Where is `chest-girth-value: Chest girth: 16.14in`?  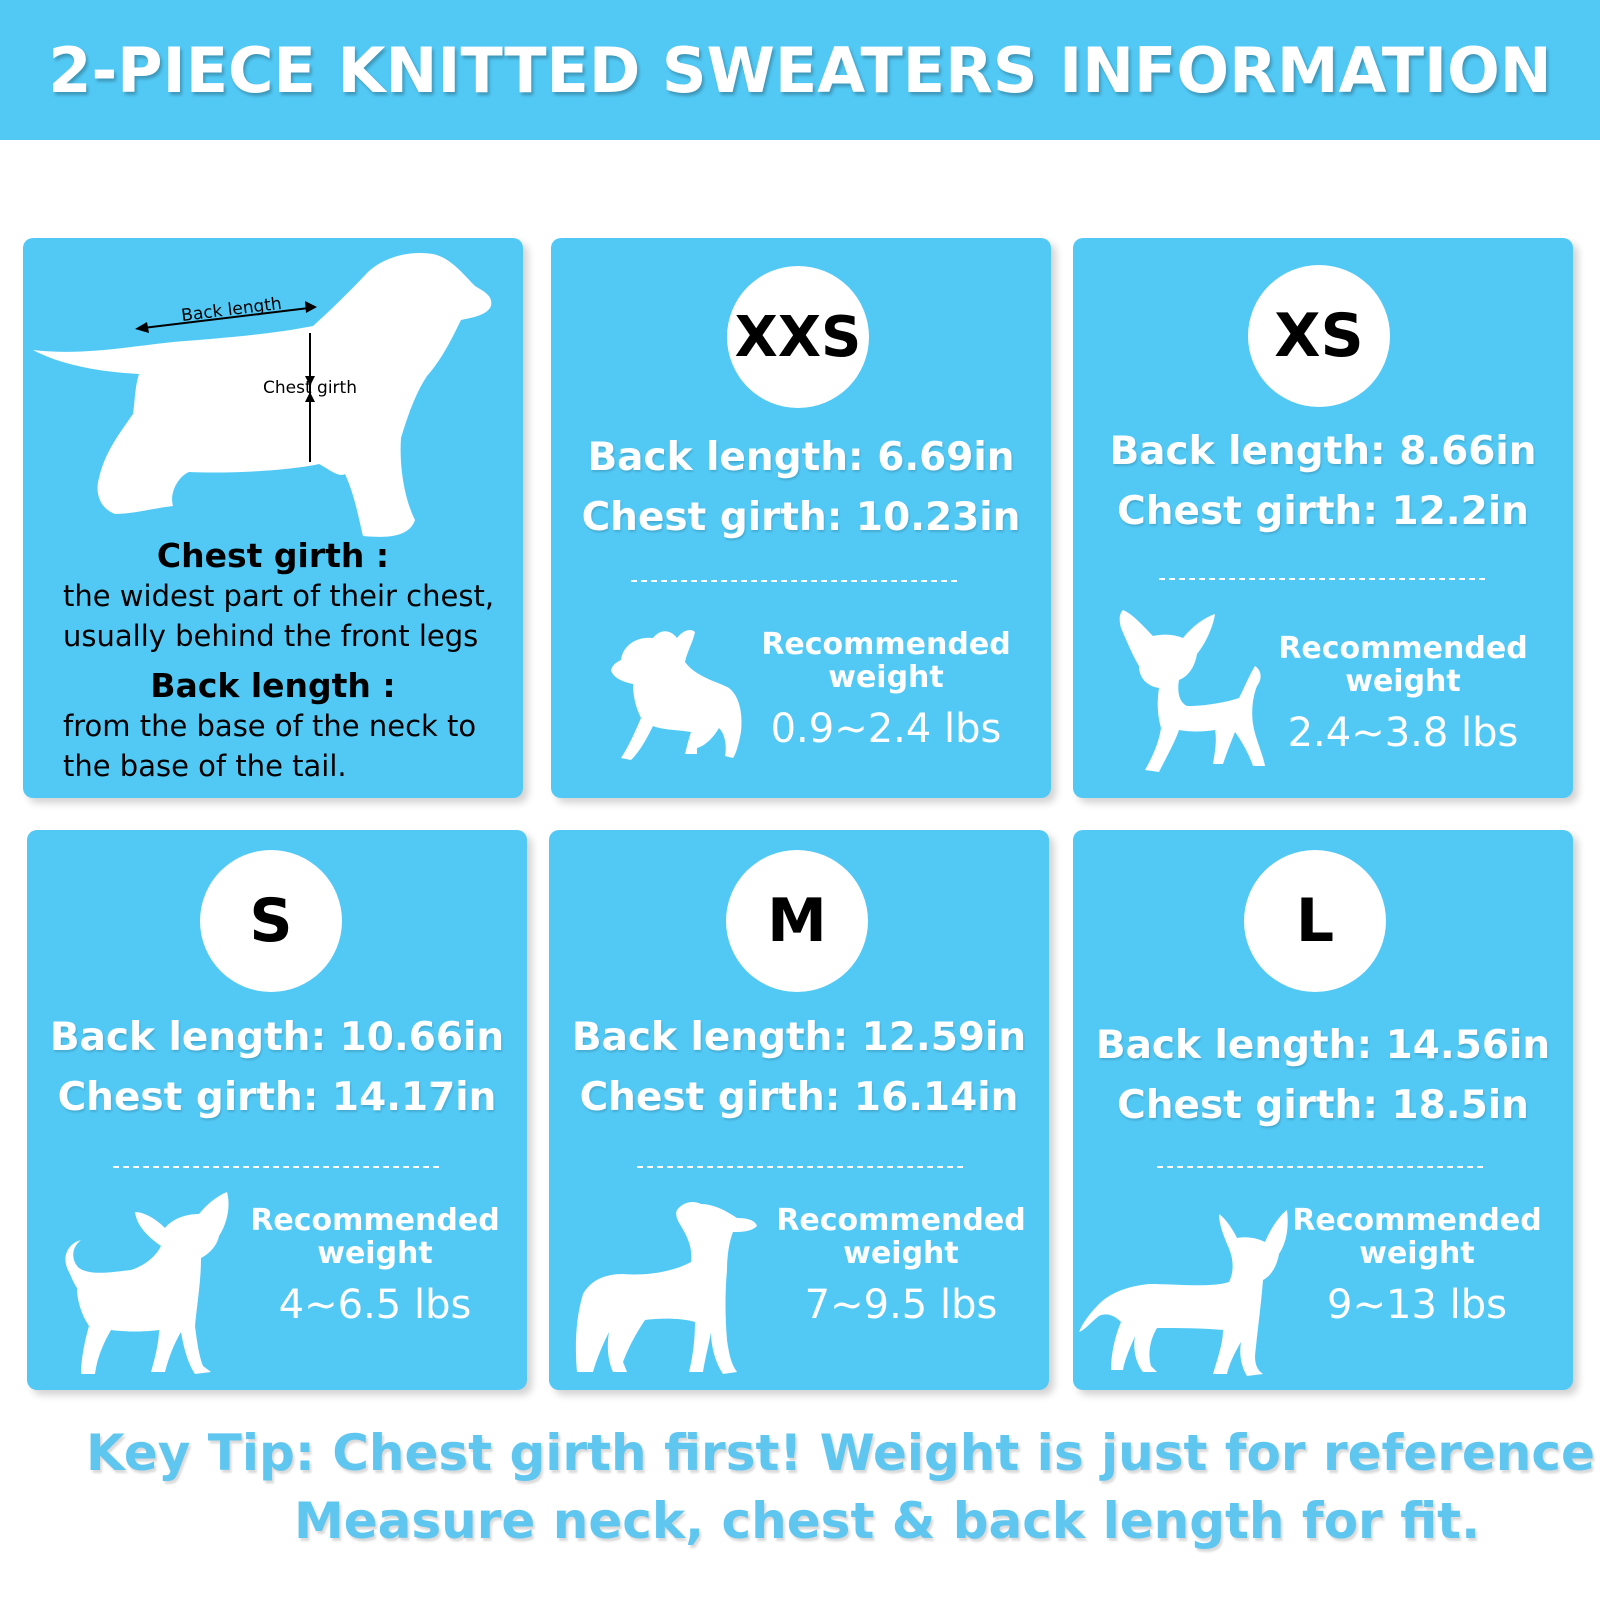
chest-girth-value: Chest girth: 16.14in is located at coordinates (799, 1097).